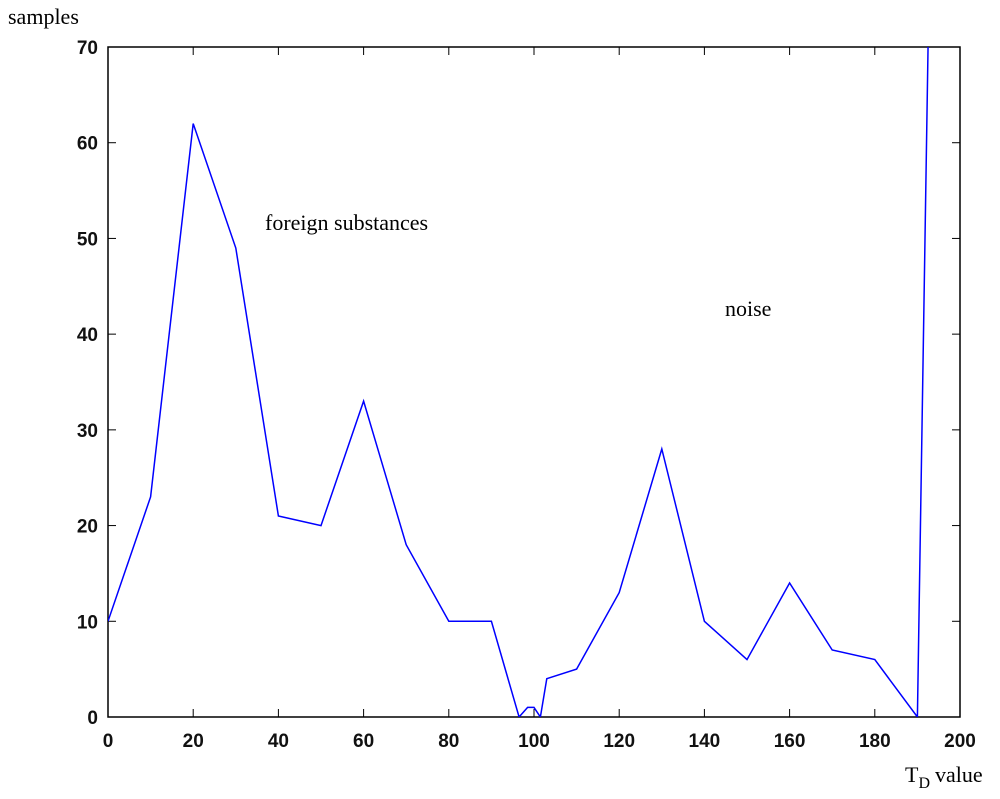 Image resolution: width=1000 pixels, height=799 pixels. I want to click on x-tick-label: 120, so click(619, 741).